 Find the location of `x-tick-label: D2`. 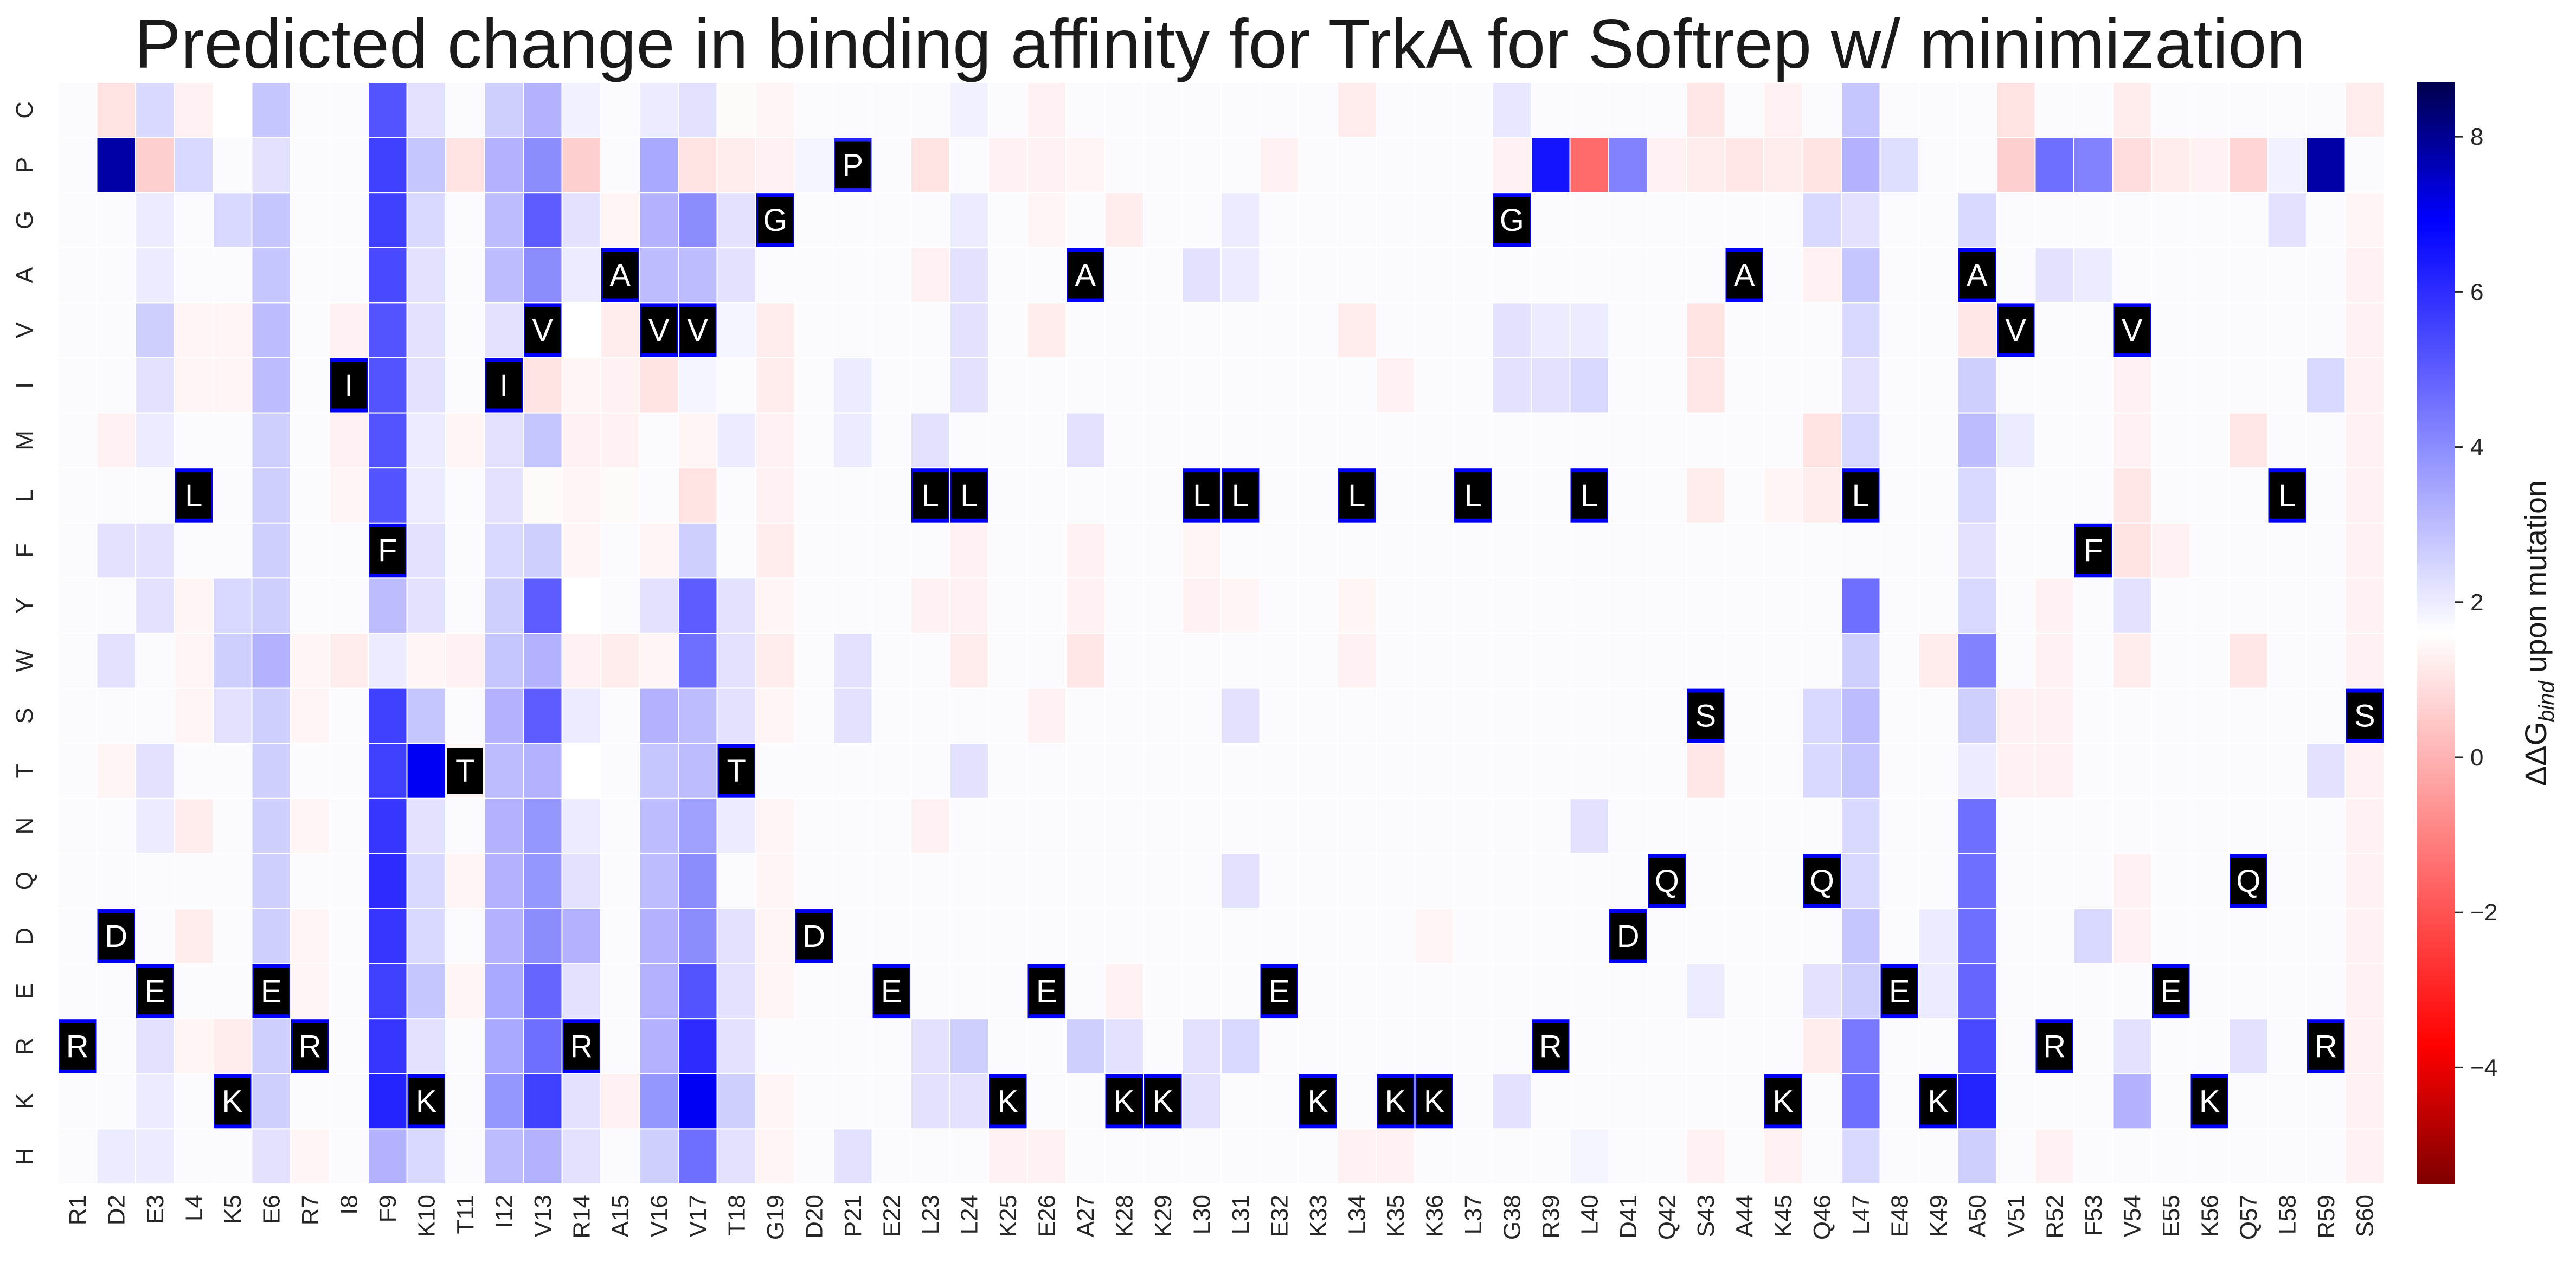

x-tick-label: D2 is located at coordinates (117, 1210).